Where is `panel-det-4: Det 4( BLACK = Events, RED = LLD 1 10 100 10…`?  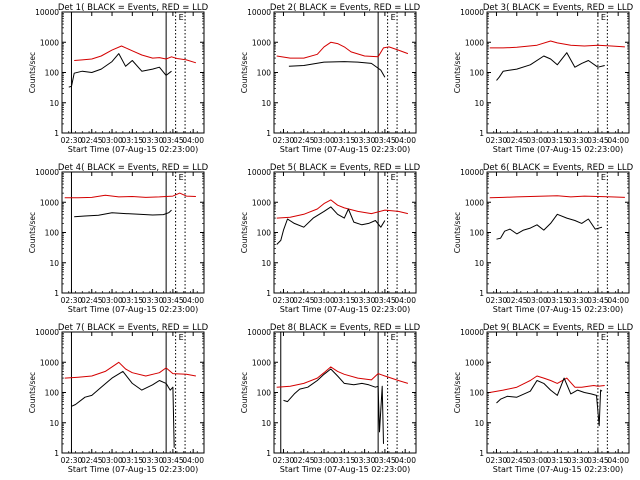 panel-det-4: Det 4( BLACK = Events, RED = LLD 1 10 100 10… is located at coordinates (118, 238).